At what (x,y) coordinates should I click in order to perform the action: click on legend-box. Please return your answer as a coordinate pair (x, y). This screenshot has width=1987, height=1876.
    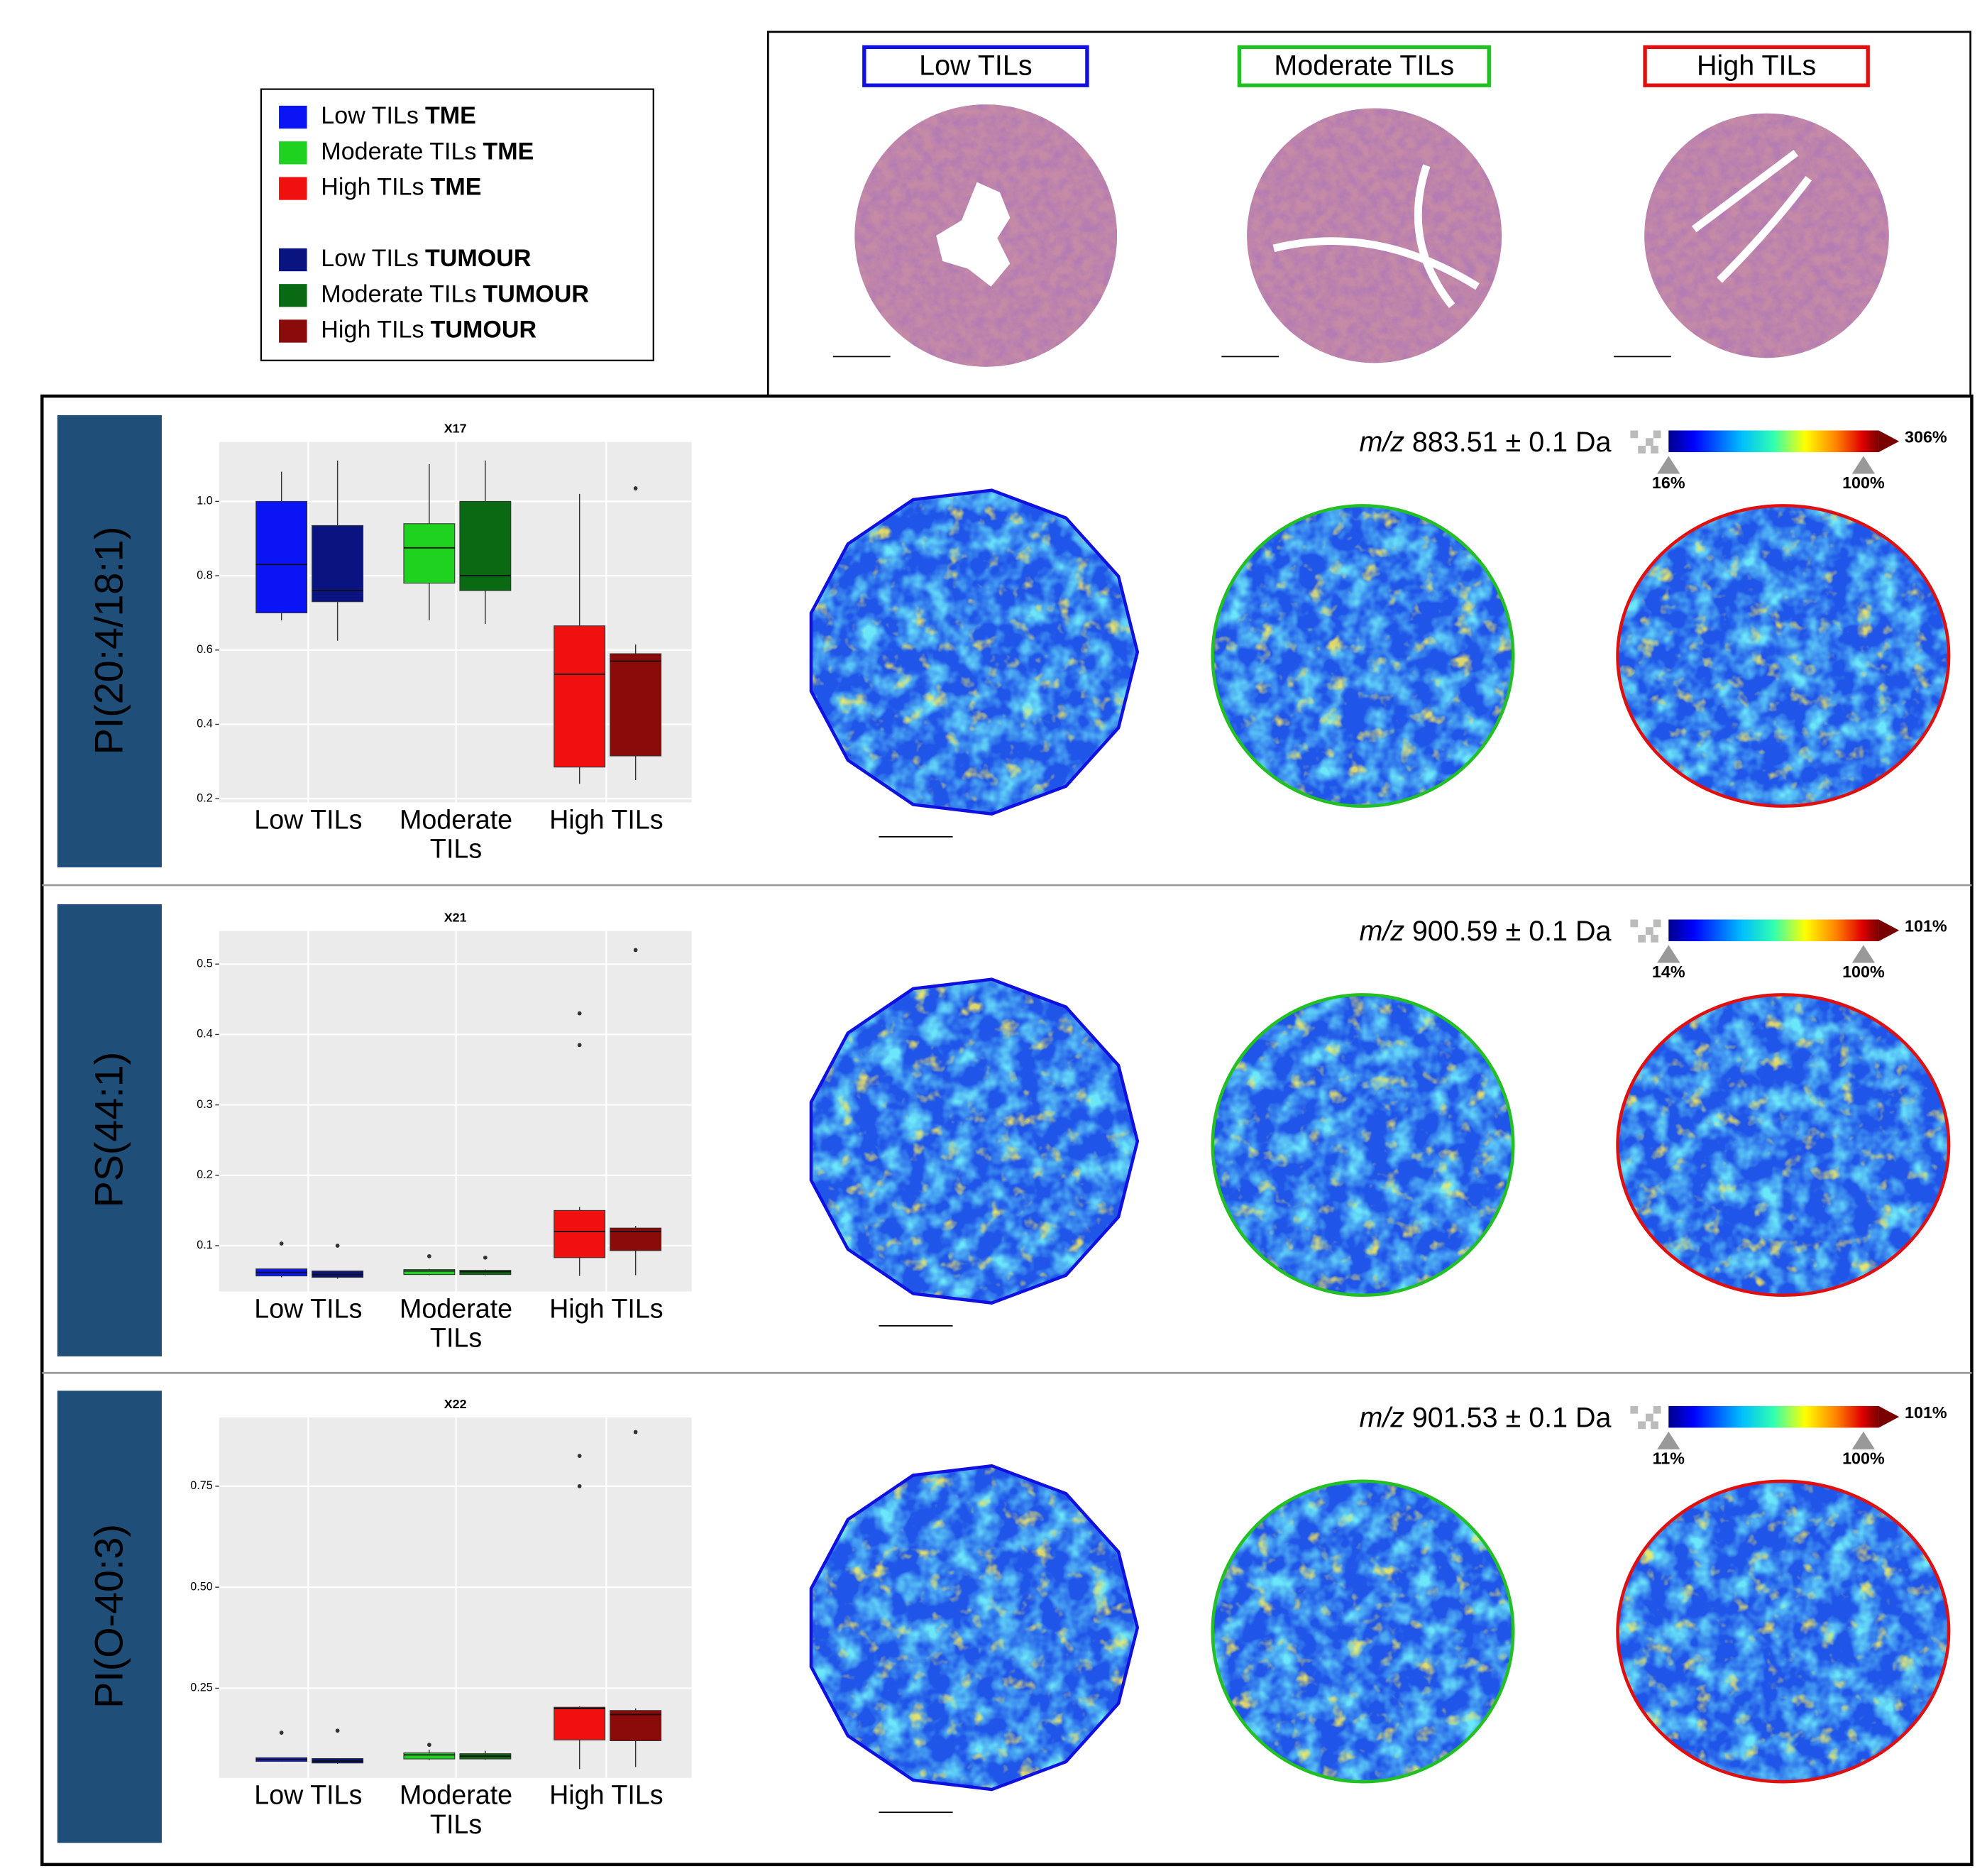
    Looking at the image, I should click on (457, 225).